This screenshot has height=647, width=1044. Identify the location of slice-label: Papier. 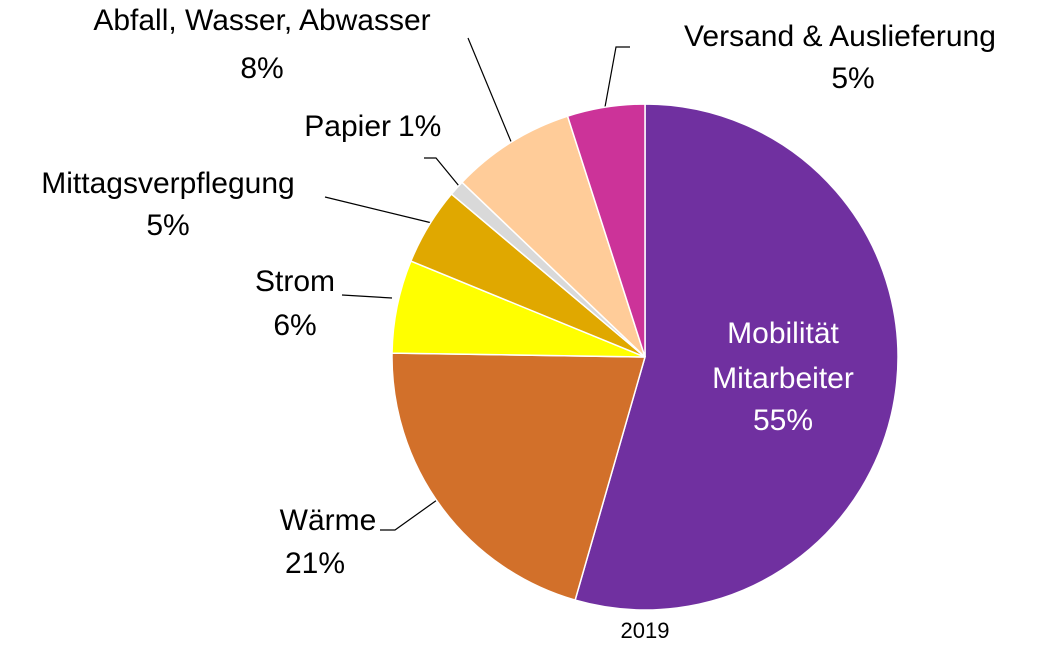
(347, 126).